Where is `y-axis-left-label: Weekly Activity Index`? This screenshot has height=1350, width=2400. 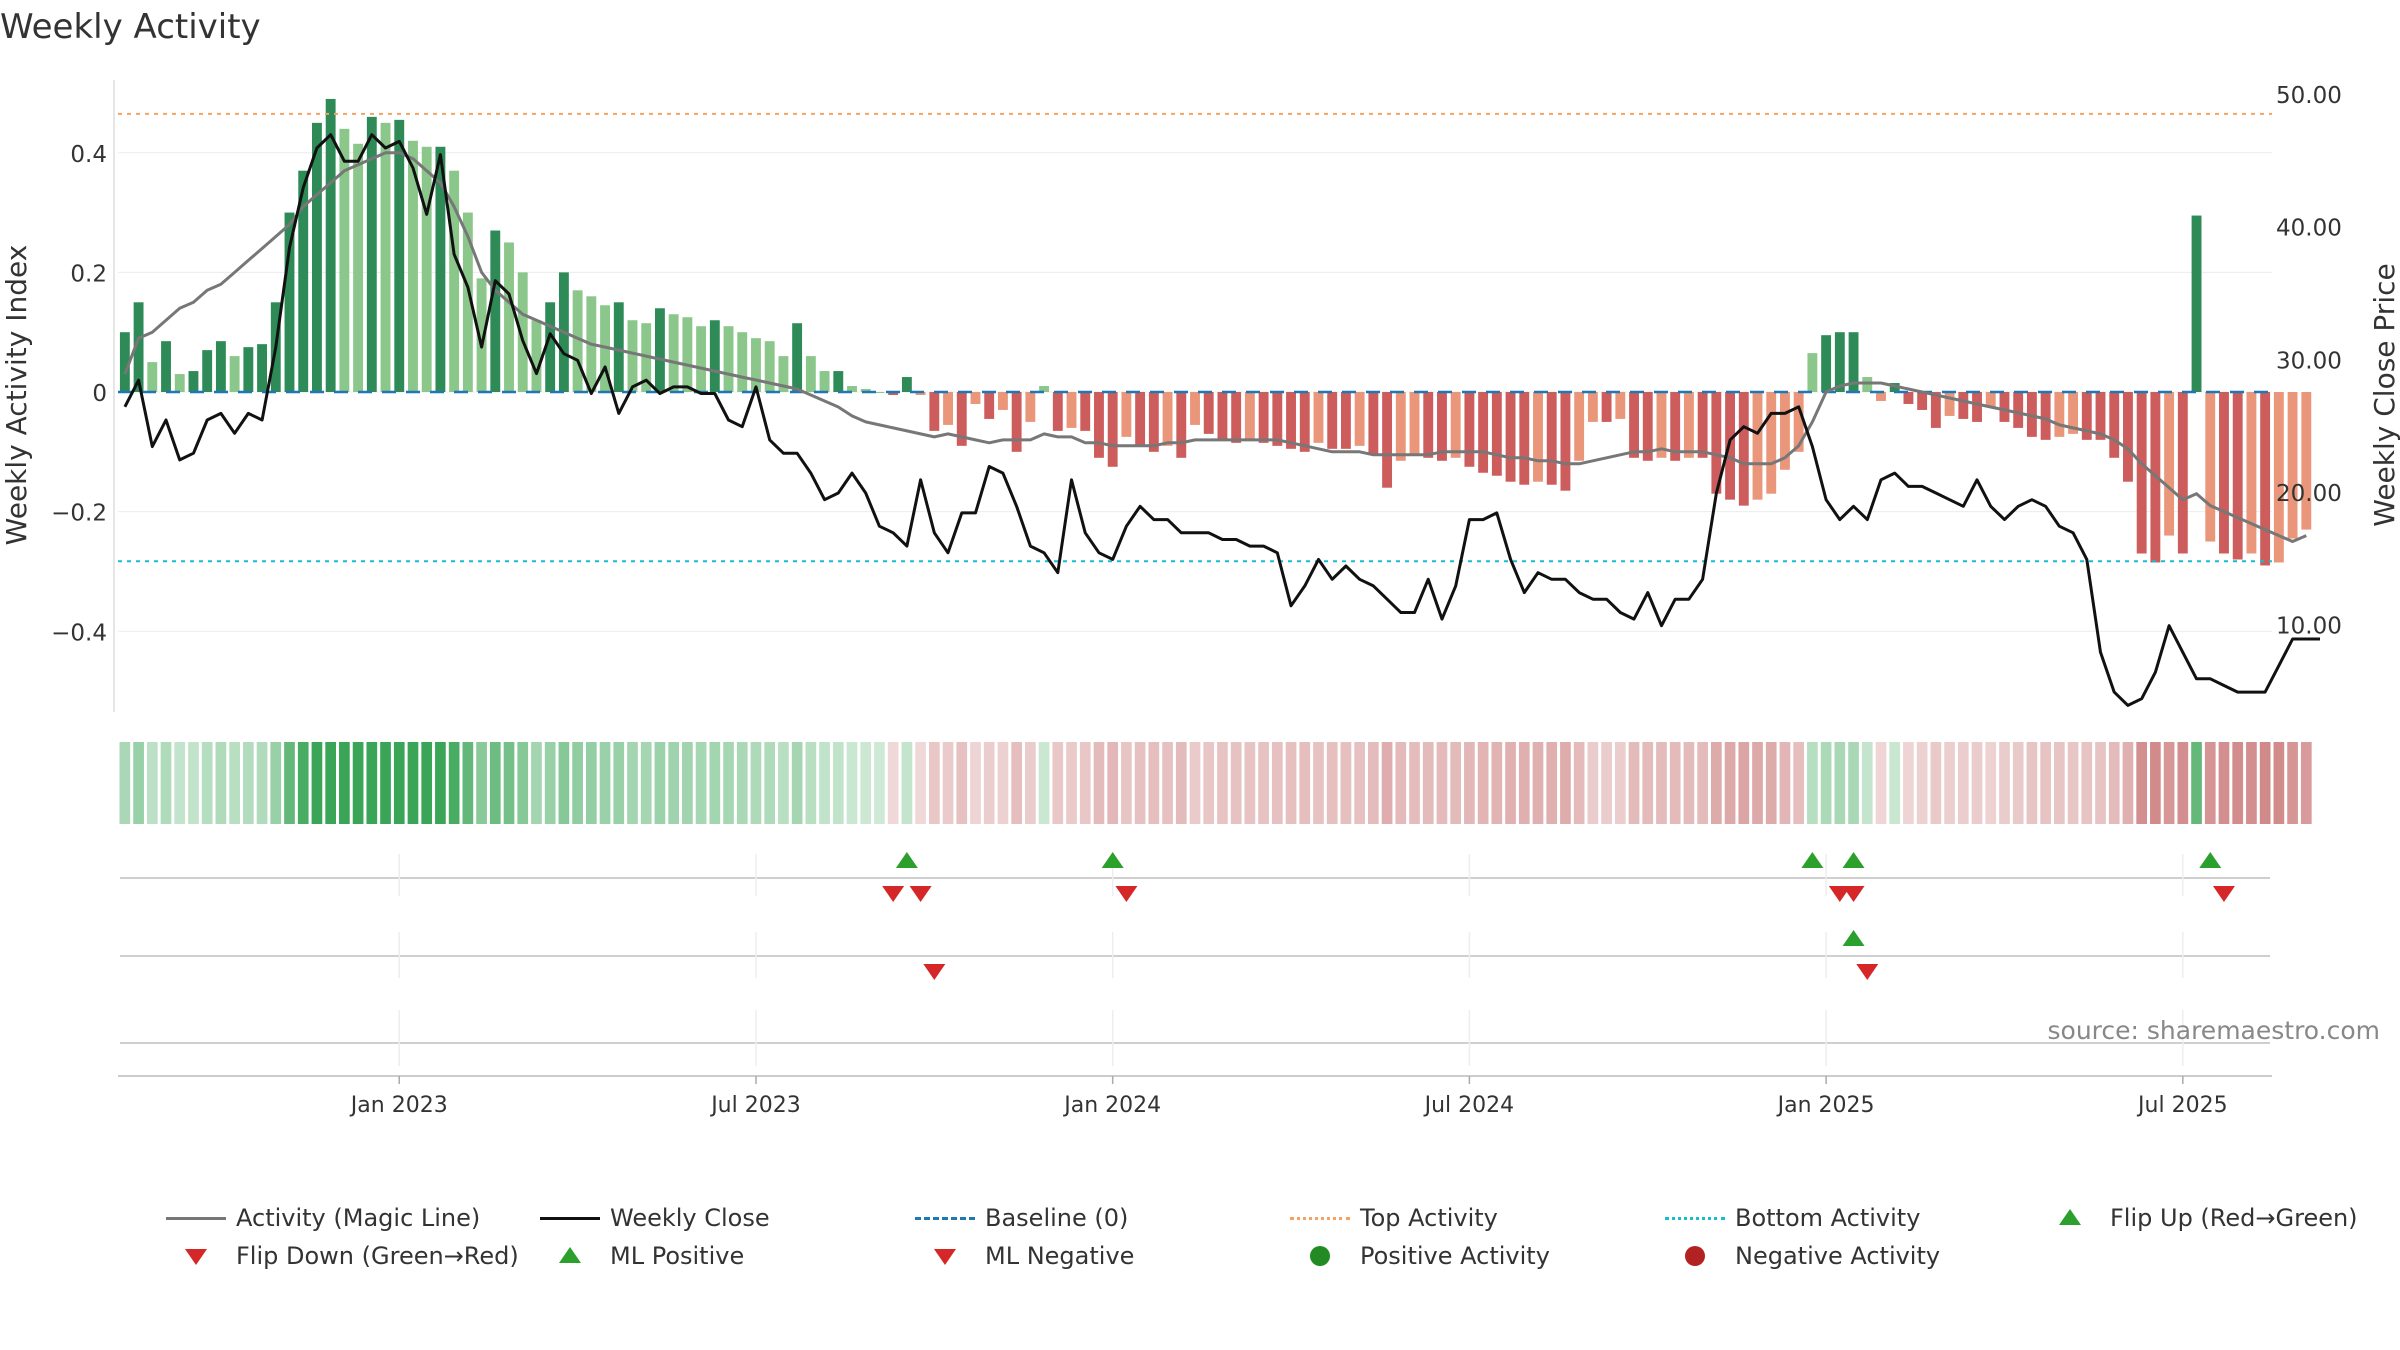
y-axis-left-label: Weekly Activity Index is located at coordinates (16, 395).